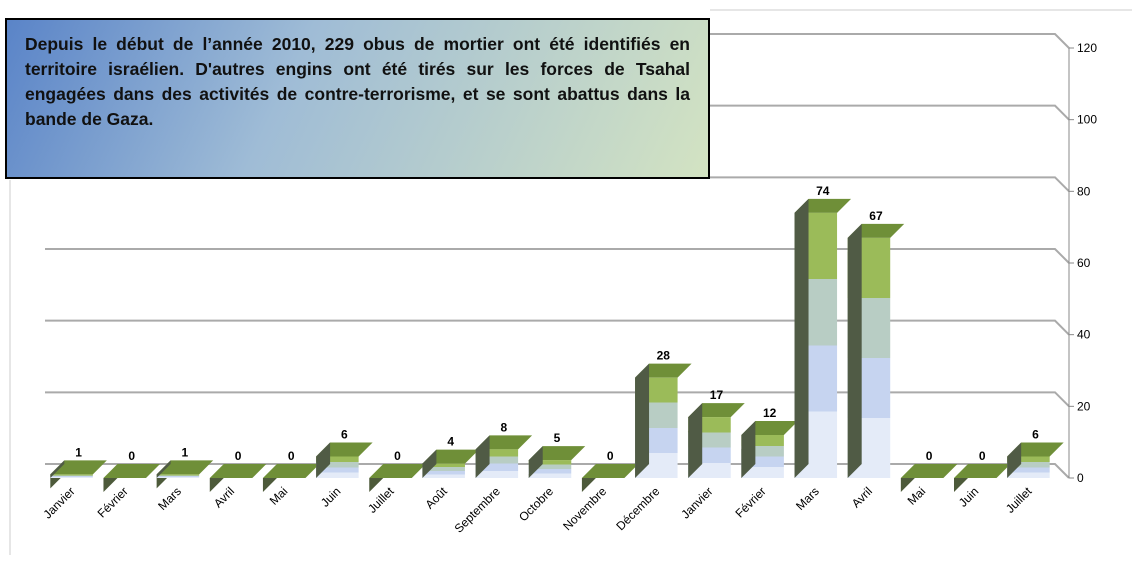  Describe the element at coordinates (536, 504) in the screenshot. I see `x-tick-label: Octobre` at that location.